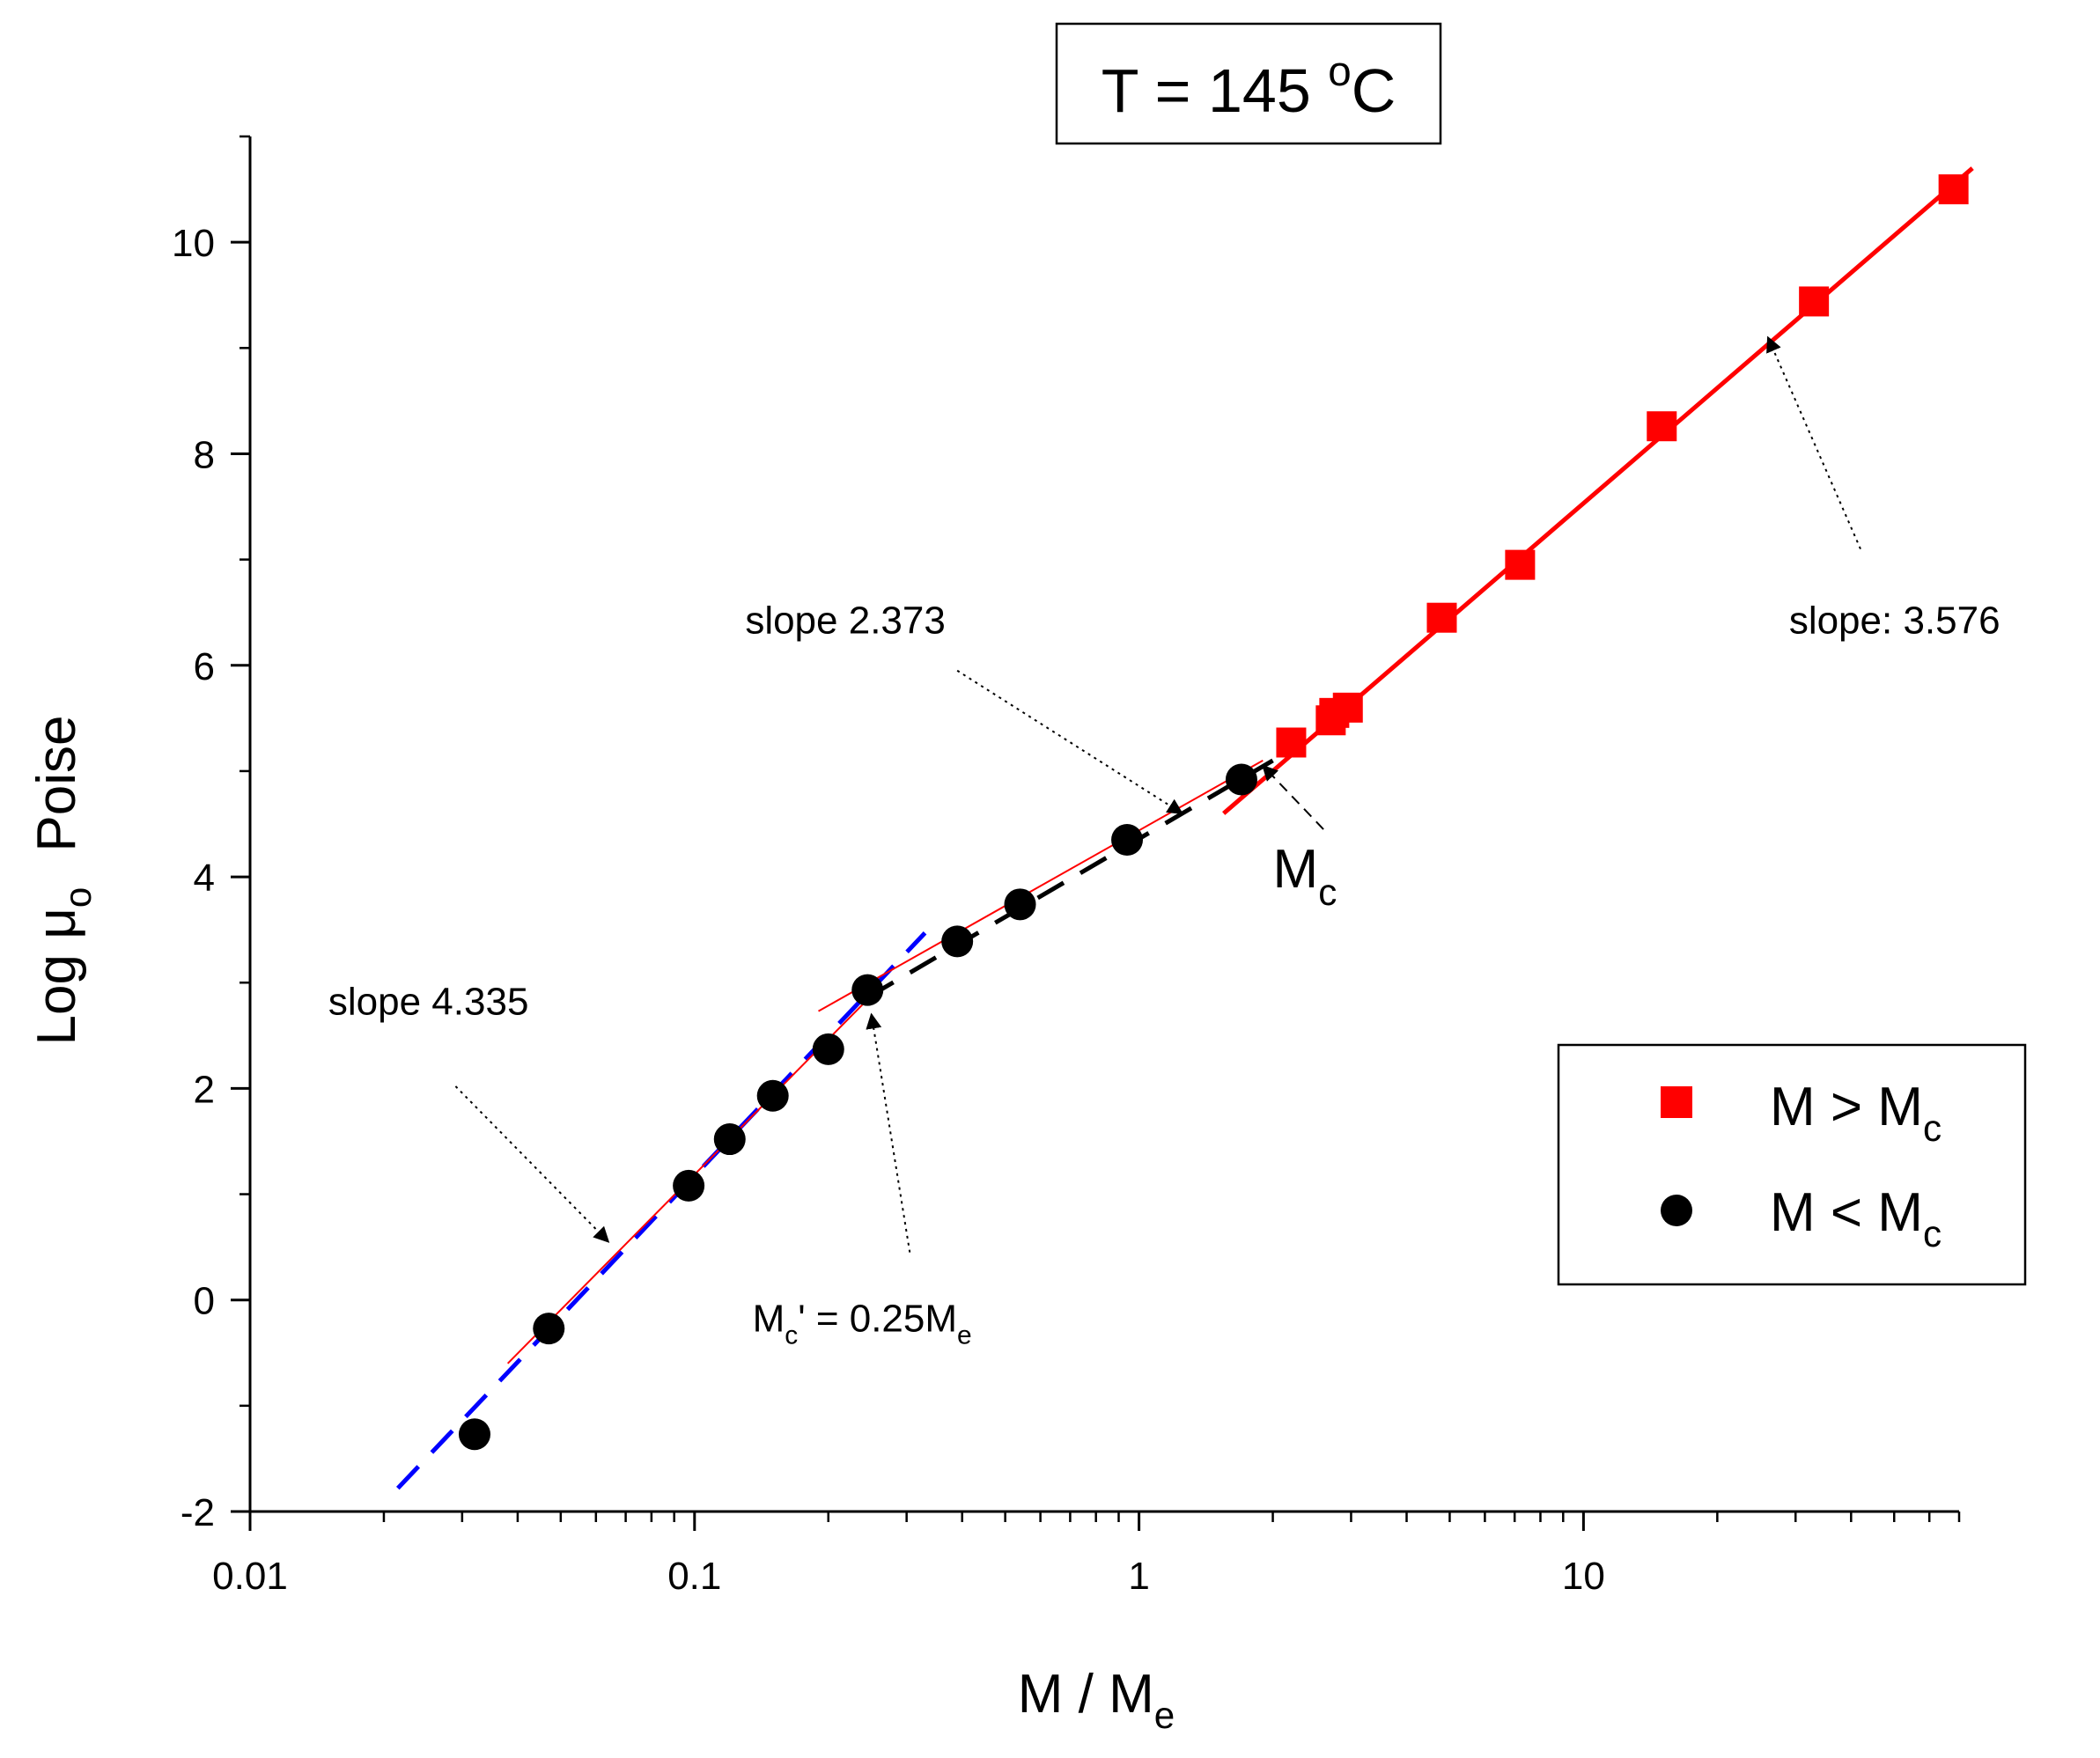 The height and width of the screenshot is (1758, 2100). Describe the element at coordinates (428, 1001) in the screenshot. I see `annot-slope-4335-text: slope 4.335` at that location.